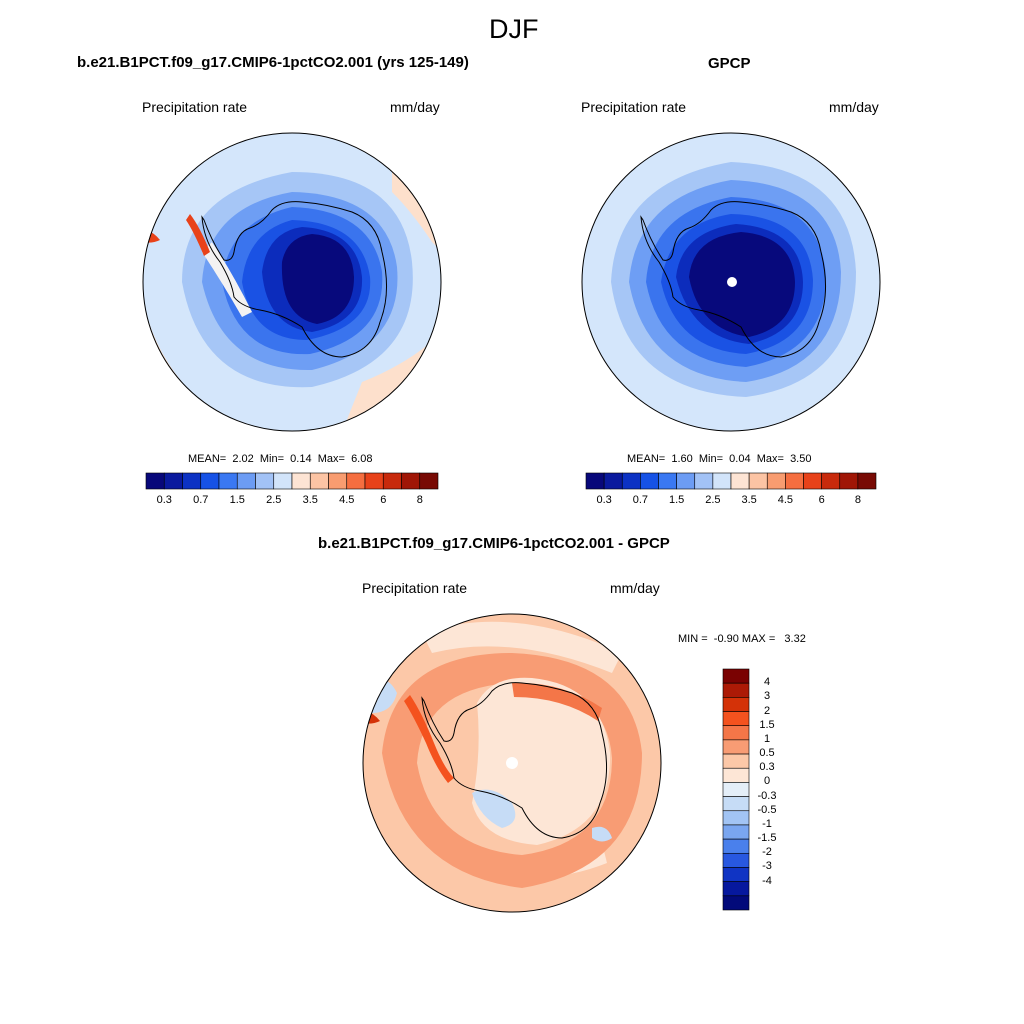  I want to click on model-stats-line: MEAN= 2.02 Min= 0.14 Max= 6.08, so click(280, 459).